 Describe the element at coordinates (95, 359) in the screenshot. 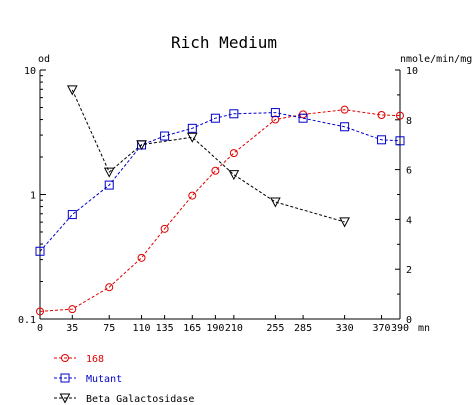

I see `legend-label: 168` at that location.